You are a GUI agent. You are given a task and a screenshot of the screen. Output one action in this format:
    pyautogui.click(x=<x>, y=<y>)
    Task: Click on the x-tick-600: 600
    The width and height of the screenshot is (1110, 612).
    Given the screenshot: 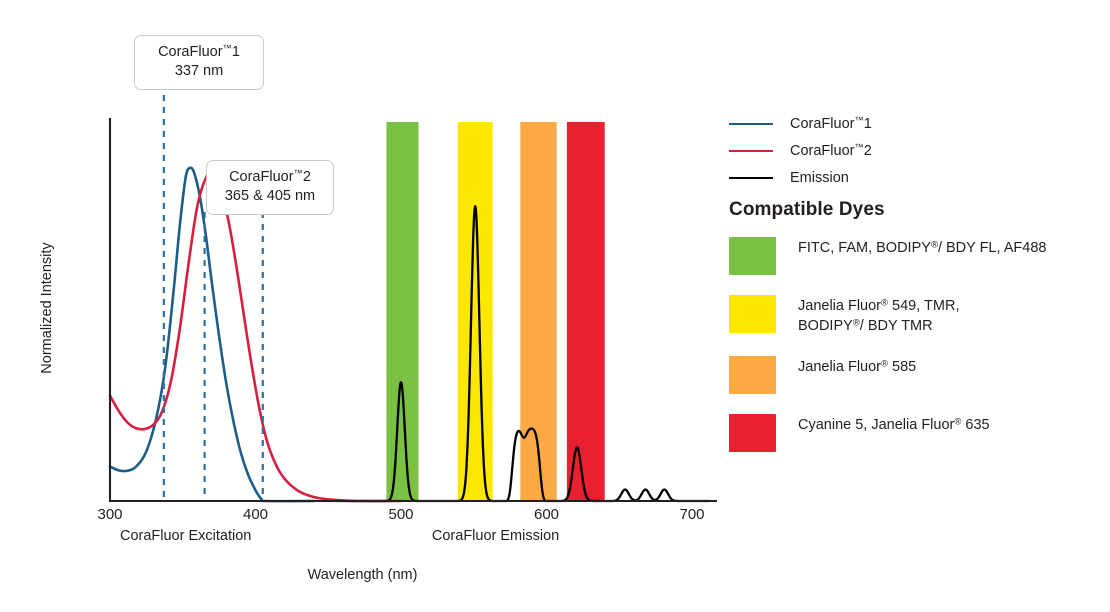 What is the action you would take?
    pyautogui.click(x=546, y=514)
    